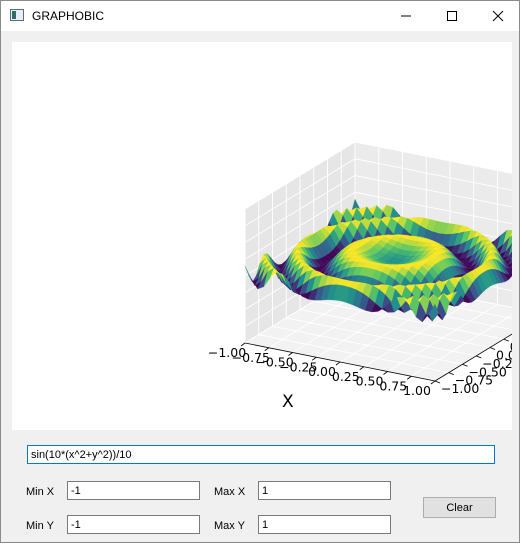 The image size is (522, 545). What do you see at coordinates (288, 402) in the screenshot?
I see `x-axis-label: X` at bounding box center [288, 402].